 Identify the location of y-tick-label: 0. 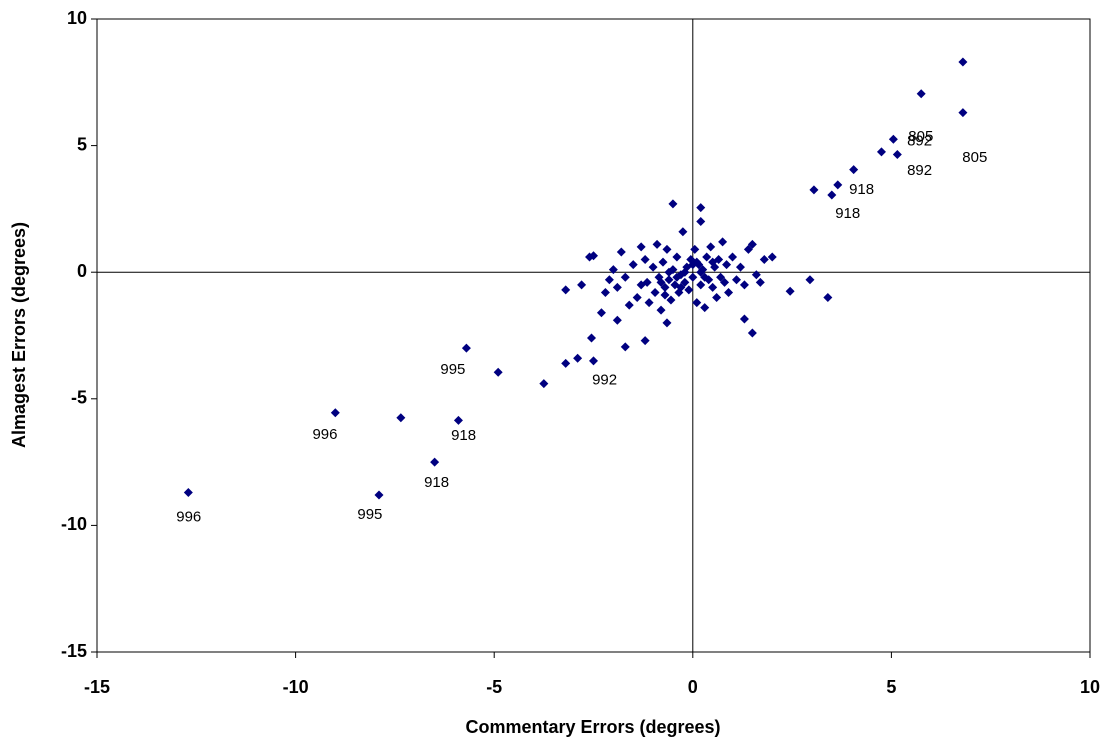
(82, 271).